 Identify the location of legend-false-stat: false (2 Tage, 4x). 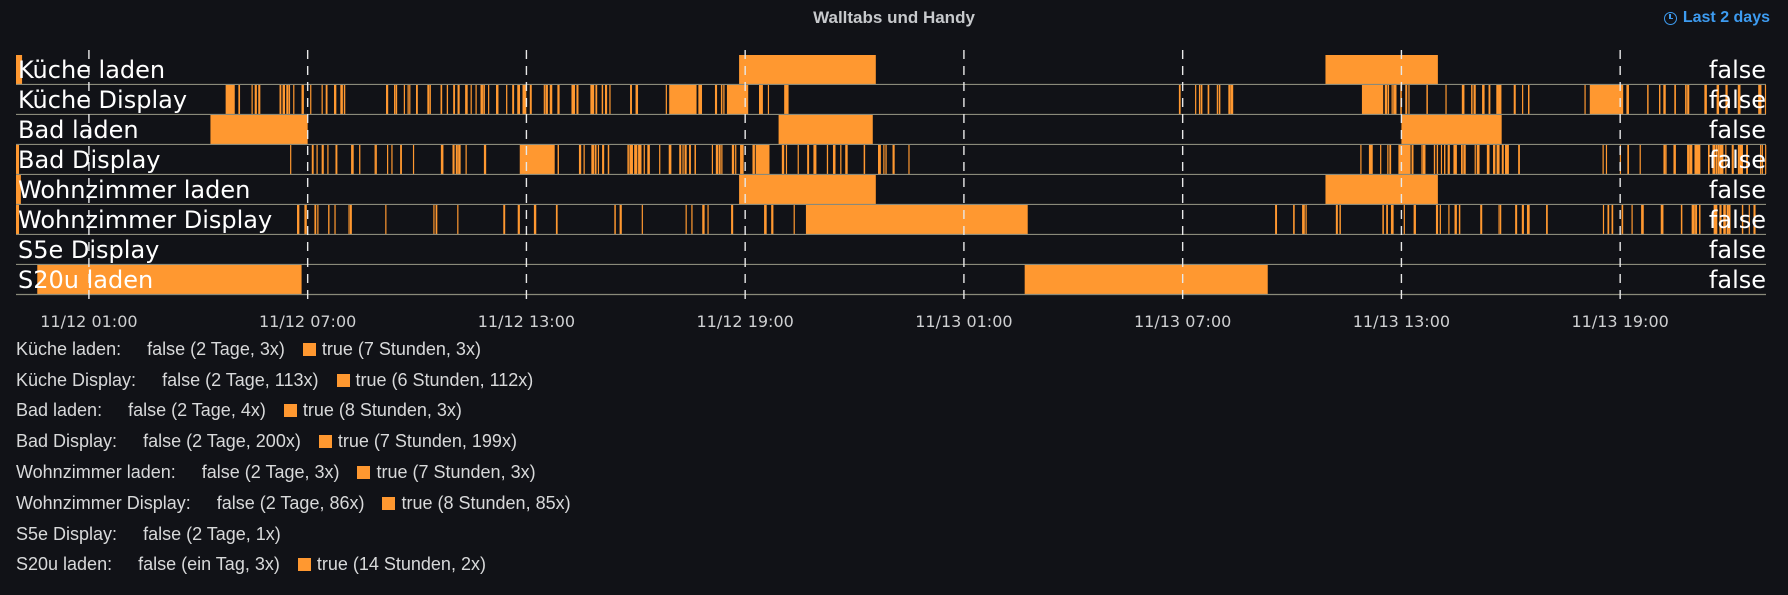
(197, 410).